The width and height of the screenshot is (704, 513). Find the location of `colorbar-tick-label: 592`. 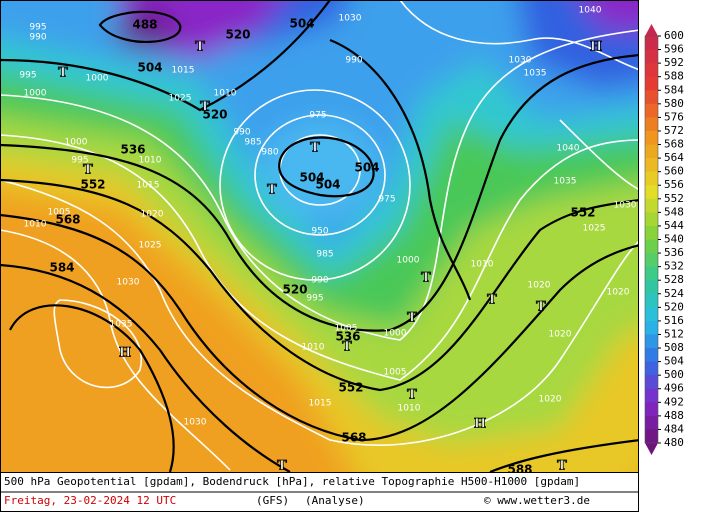

colorbar-tick-label: 592 is located at coordinates (674, 62).